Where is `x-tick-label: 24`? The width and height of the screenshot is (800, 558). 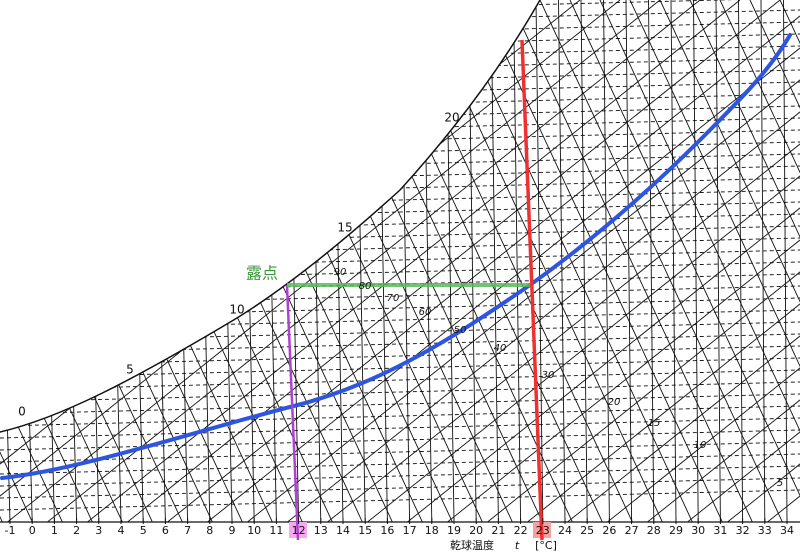 x-tick-label: 24 is located at coordinates (565, 530).